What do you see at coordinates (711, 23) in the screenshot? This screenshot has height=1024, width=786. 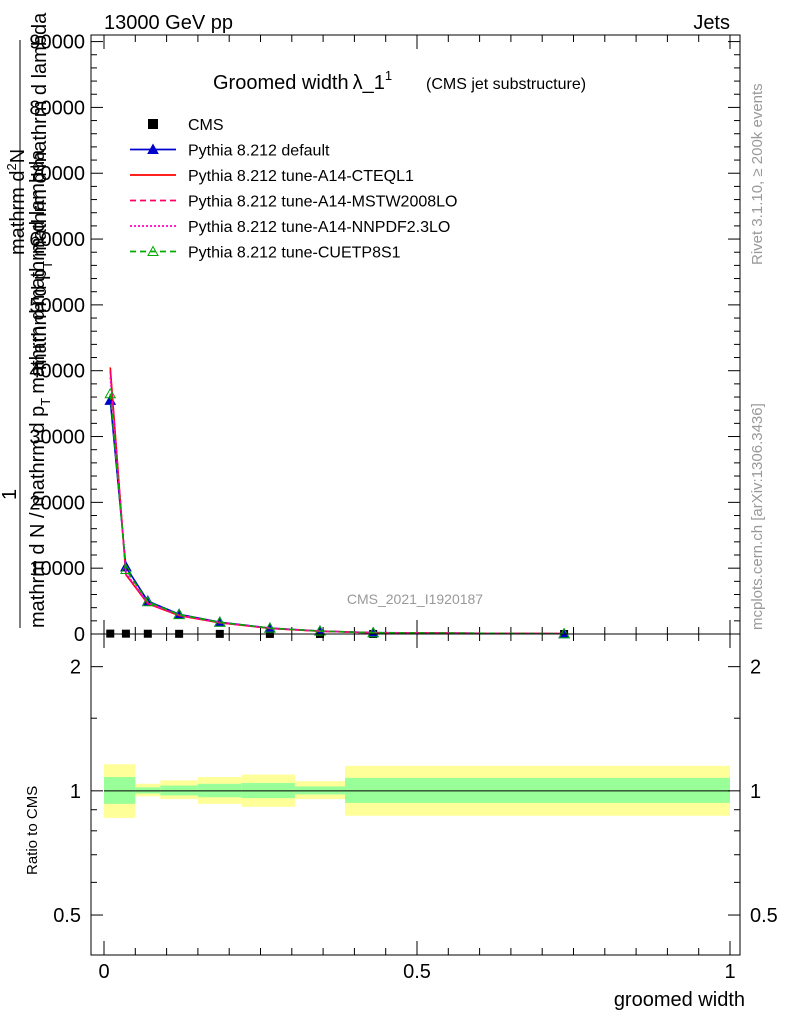 I see `header-jets-label: Jets` at bounding box center [711, 23].